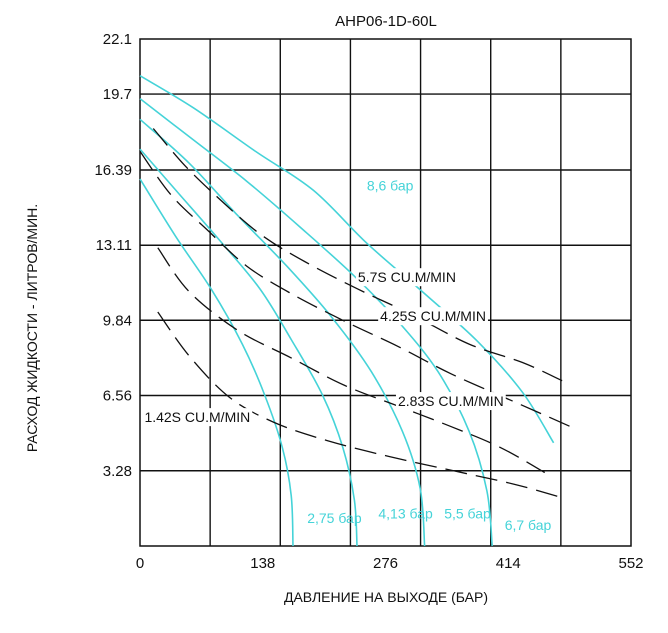  I want to click on y-tick-label: 22.1, so click(117, 39).